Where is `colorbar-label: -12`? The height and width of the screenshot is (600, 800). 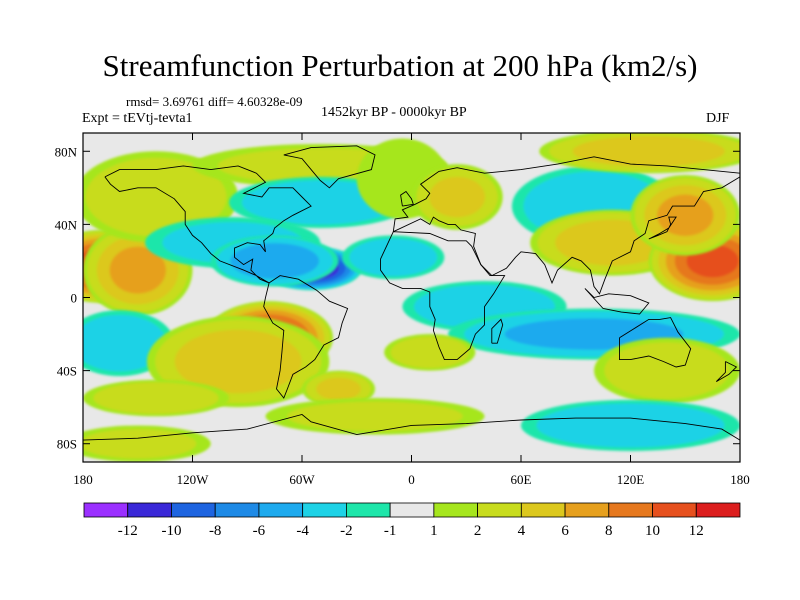 colorbar-label: -12 is located at coordinates (128, 531).